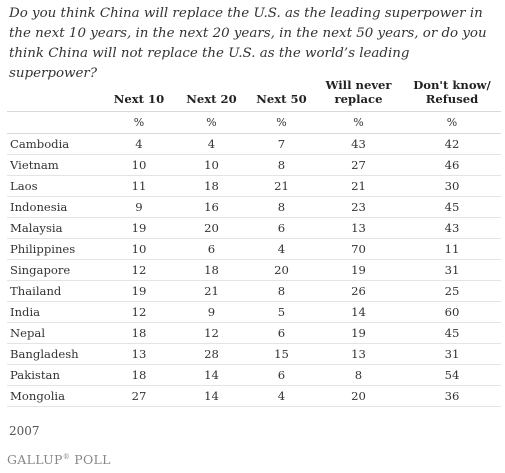 The width and height of the screenshot is (505, 473). What do you see at coordinates (55, 396) in the screenshot?
I see `country-label: Mongolia` at bounding box center [55, 396].